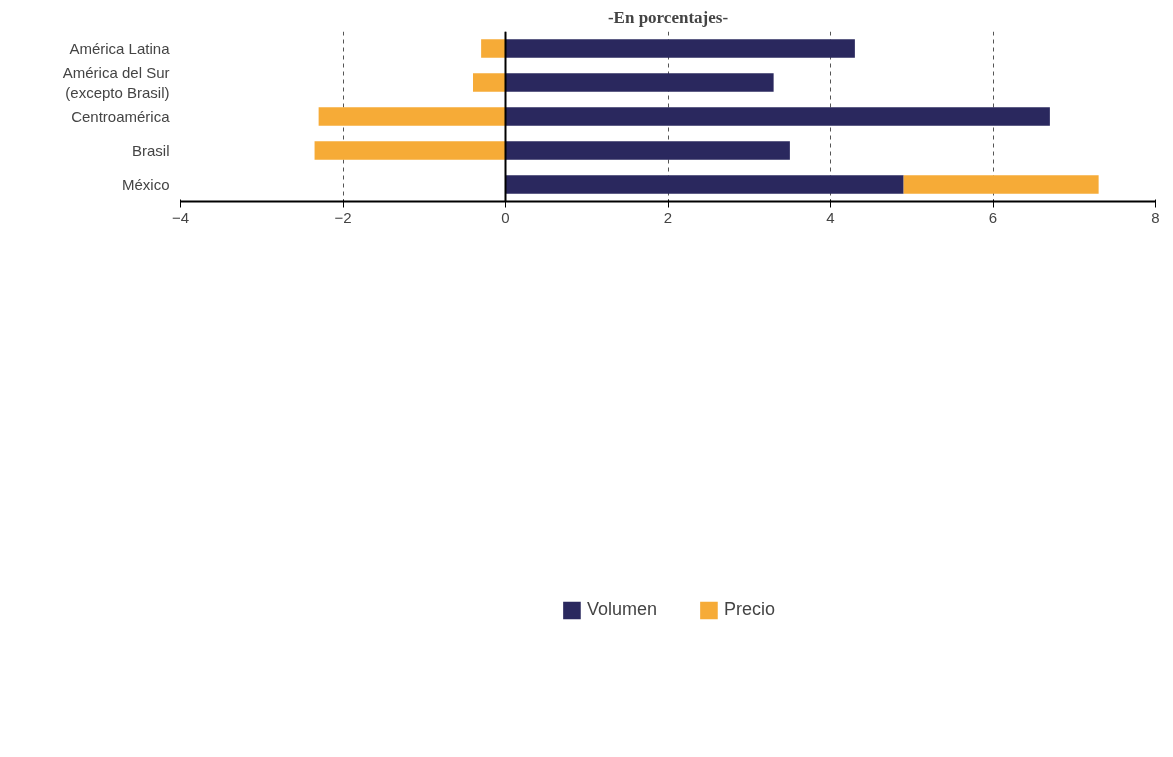  What do you see at coordinates (505, 217) in the screenshot?
I see `x-tick-label: 0` at bounding box center [505, 217].